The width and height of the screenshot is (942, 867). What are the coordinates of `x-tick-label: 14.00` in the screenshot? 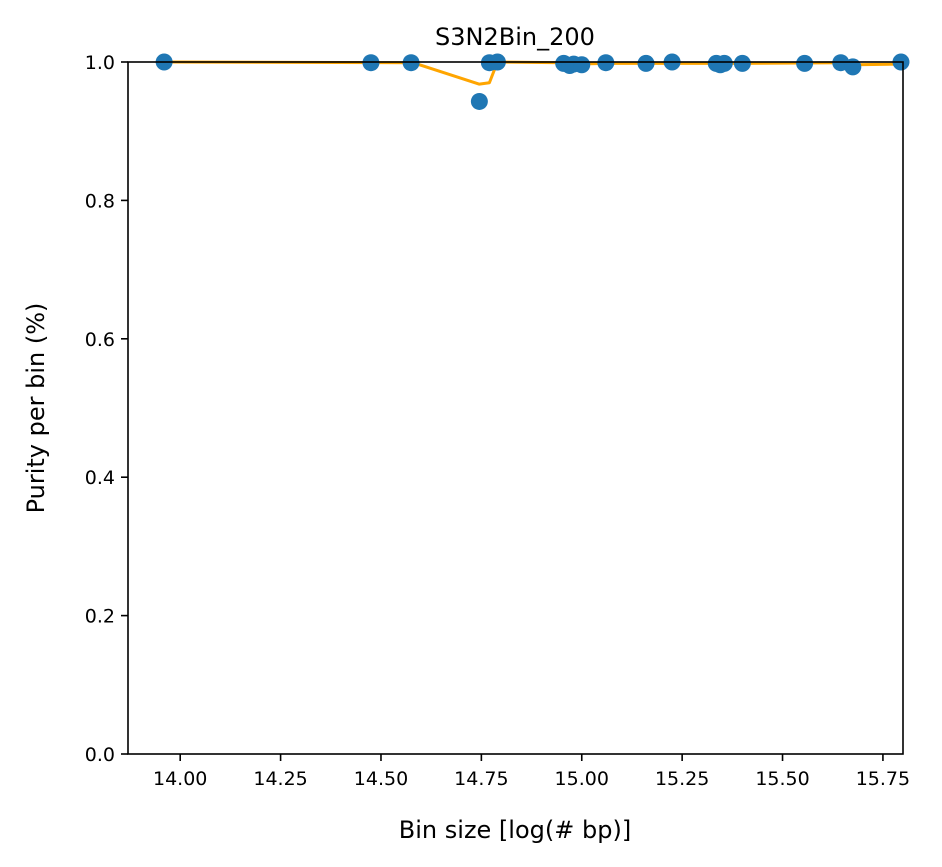 It's located at (180, 779).